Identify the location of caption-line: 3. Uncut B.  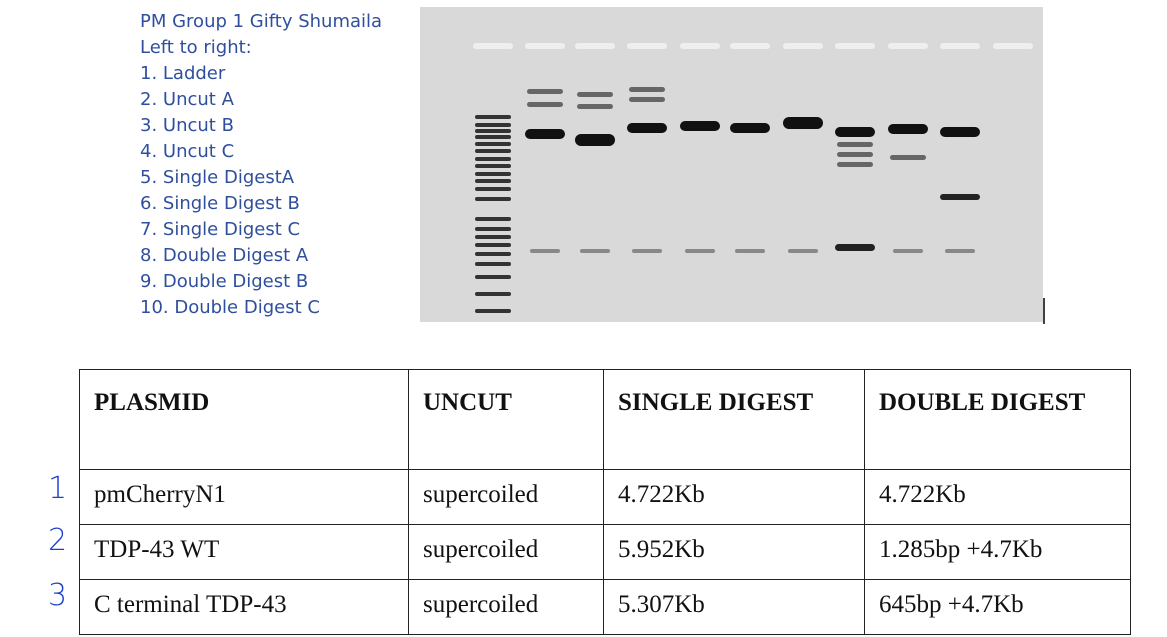
(187, 125).